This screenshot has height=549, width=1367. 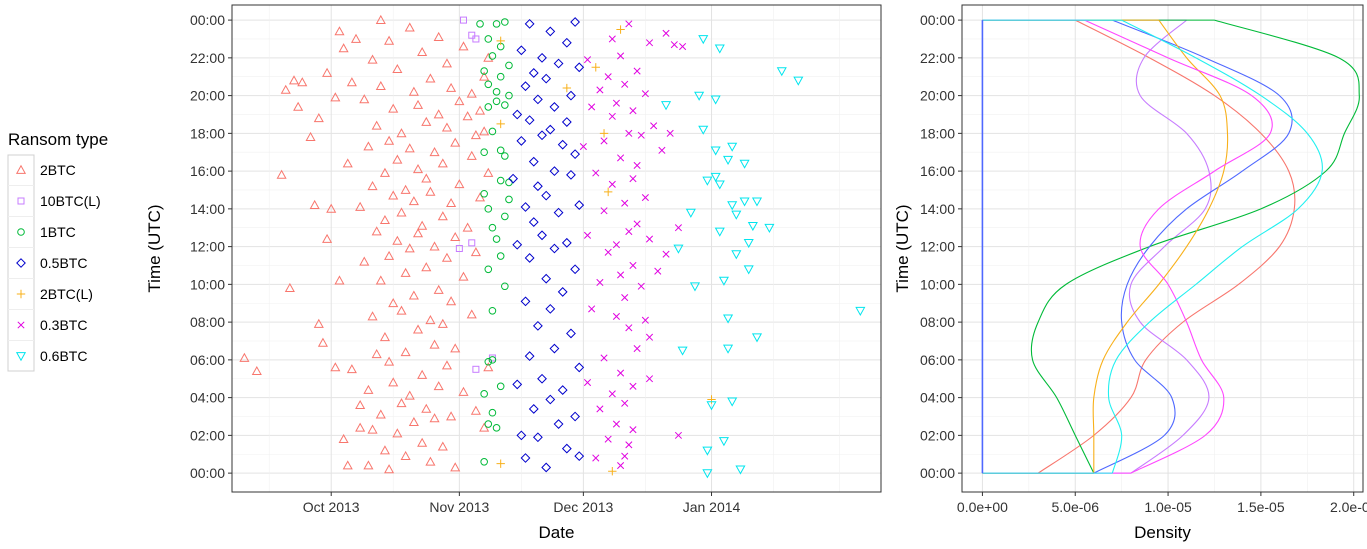 I want to click on scatter-y-tick-label: 12:00, so click(x=207, y=247).